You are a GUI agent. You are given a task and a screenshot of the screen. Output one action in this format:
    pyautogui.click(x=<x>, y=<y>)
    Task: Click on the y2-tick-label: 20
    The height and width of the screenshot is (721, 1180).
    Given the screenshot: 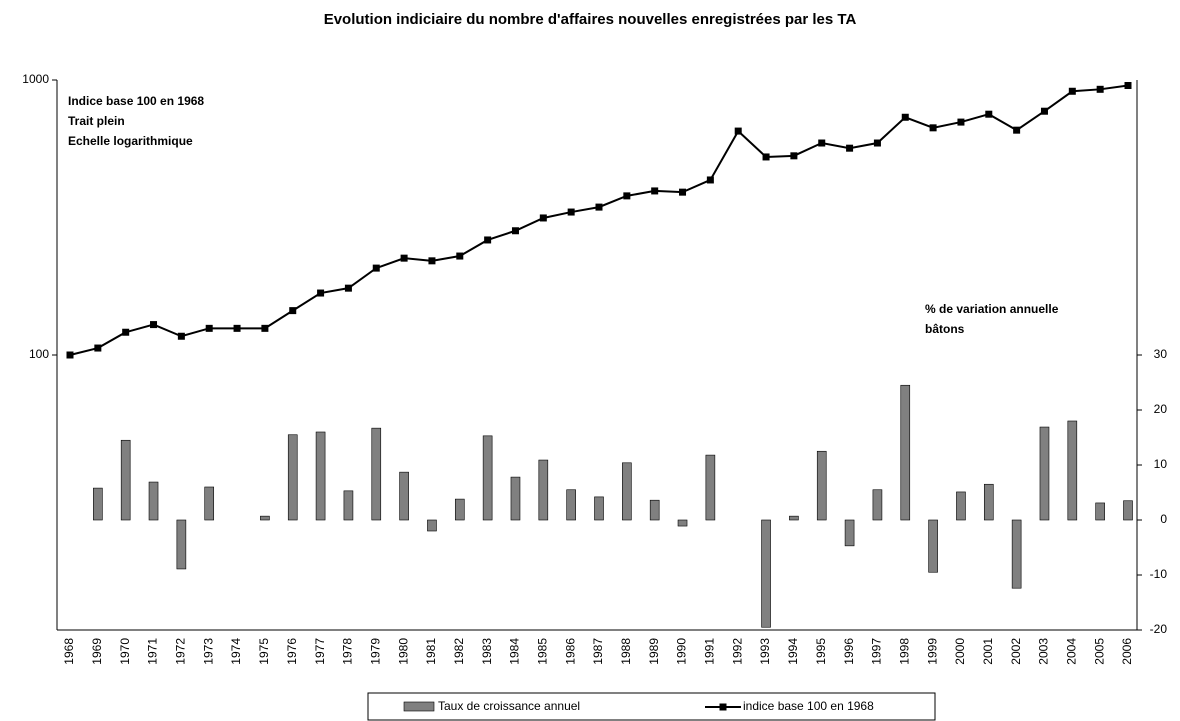 What is the action you would take?
    pyautogui.click(x=1161, y=409)
    